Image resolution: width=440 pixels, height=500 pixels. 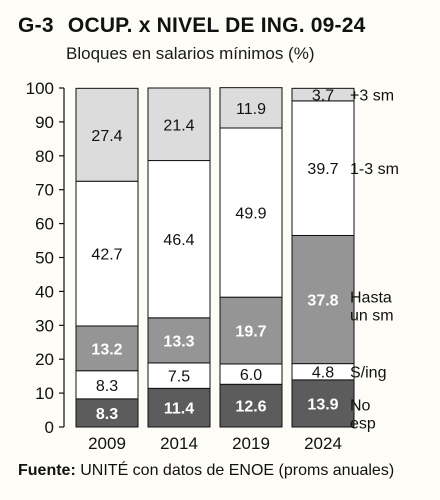 I want to click on y-tick-label: 100, so click(x=40, y=88).